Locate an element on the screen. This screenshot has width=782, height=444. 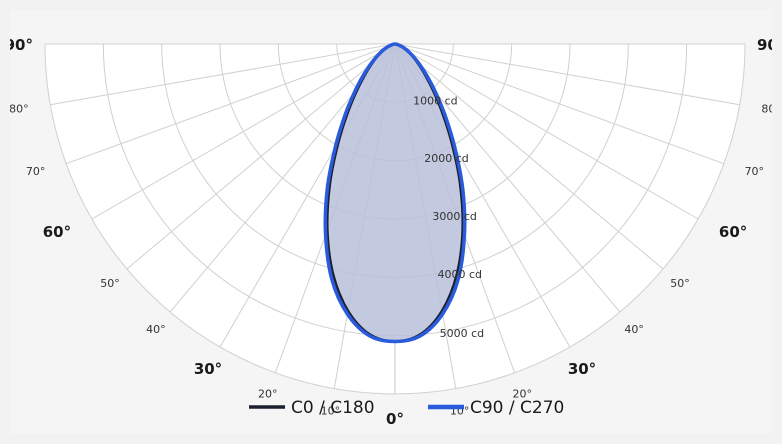
series-group is located at coordinates (395, 218).